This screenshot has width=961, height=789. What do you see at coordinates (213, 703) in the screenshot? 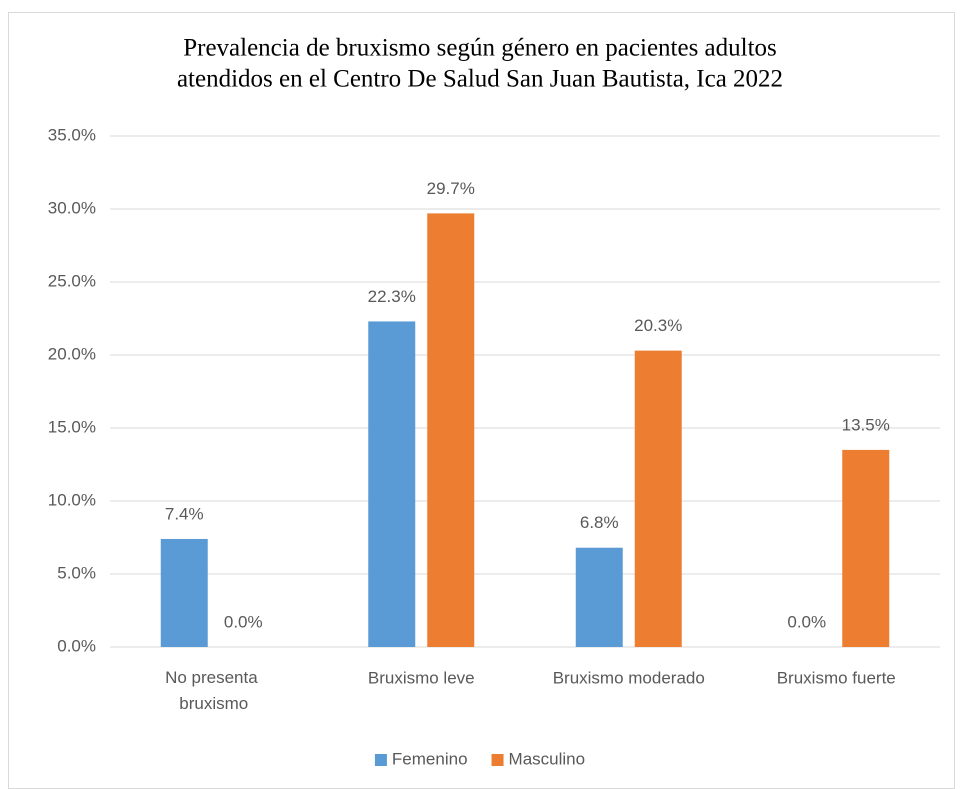
I see `x-tick-label-line: bruxismo` at bounding box center [213, 703].